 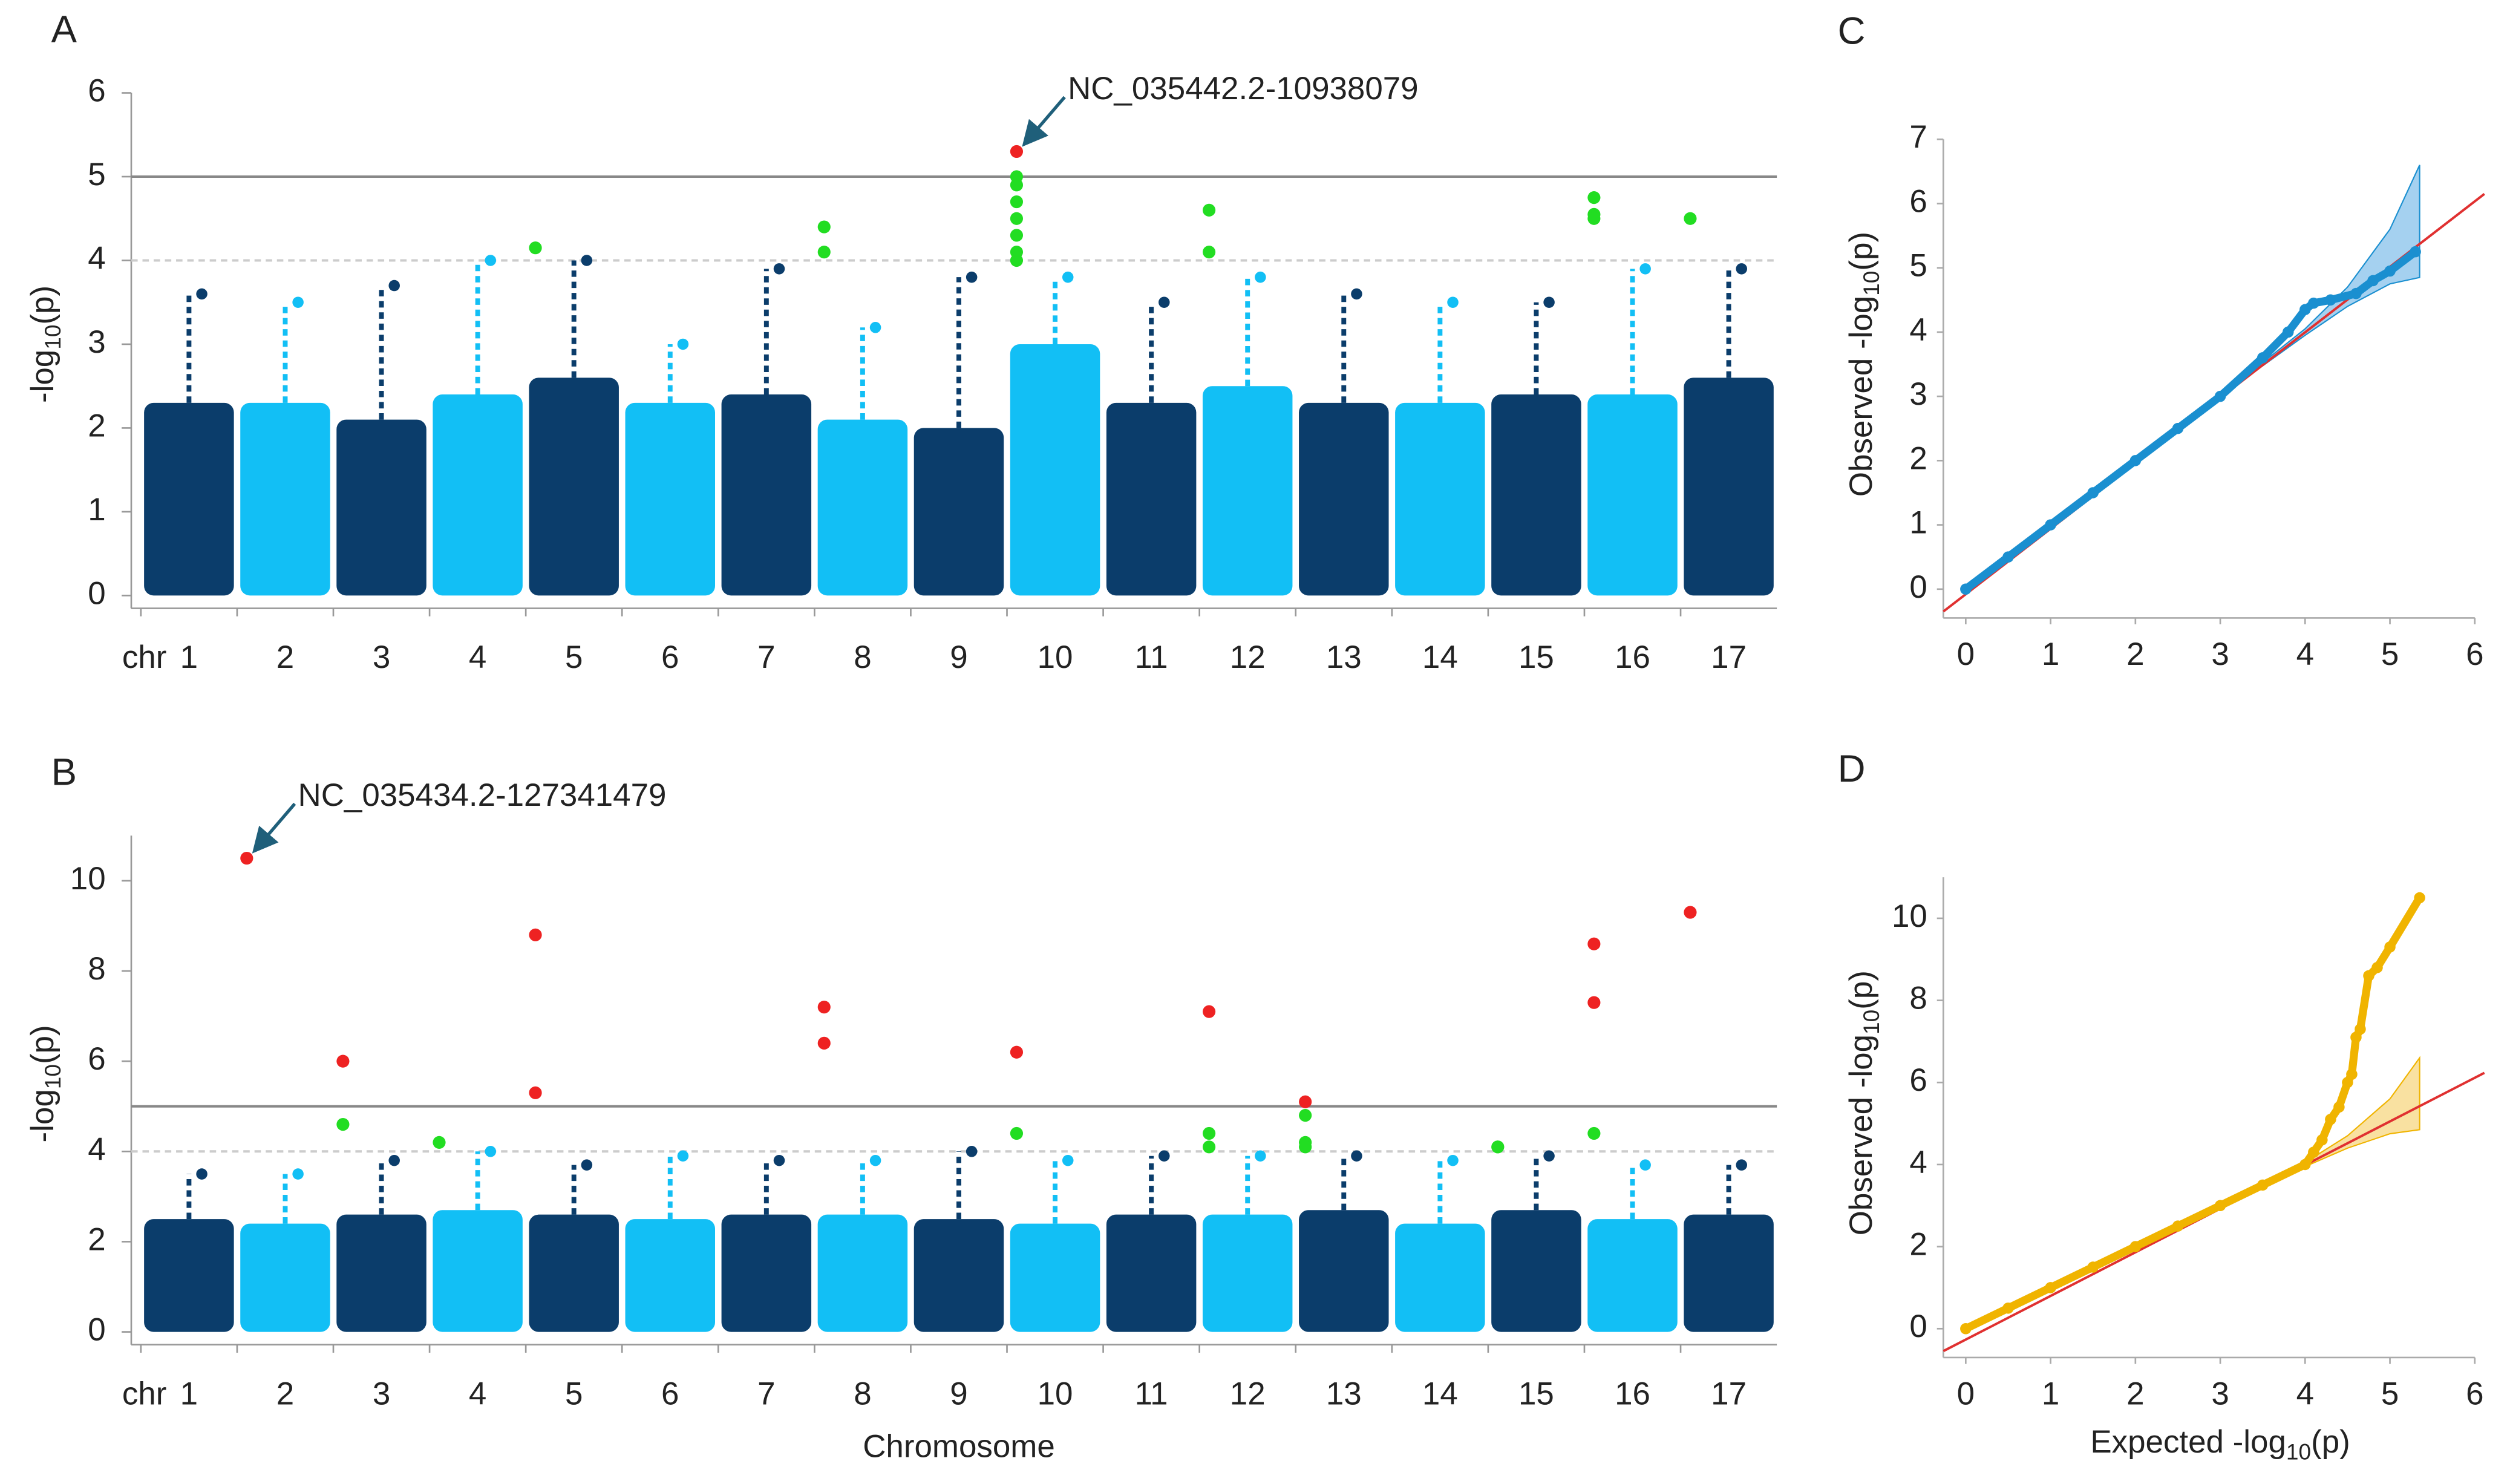 What do you see at coordinates (1151, 1394) in the screenshot?
I see `x-tick-label: 11` at bounding box center [1151, 1394].